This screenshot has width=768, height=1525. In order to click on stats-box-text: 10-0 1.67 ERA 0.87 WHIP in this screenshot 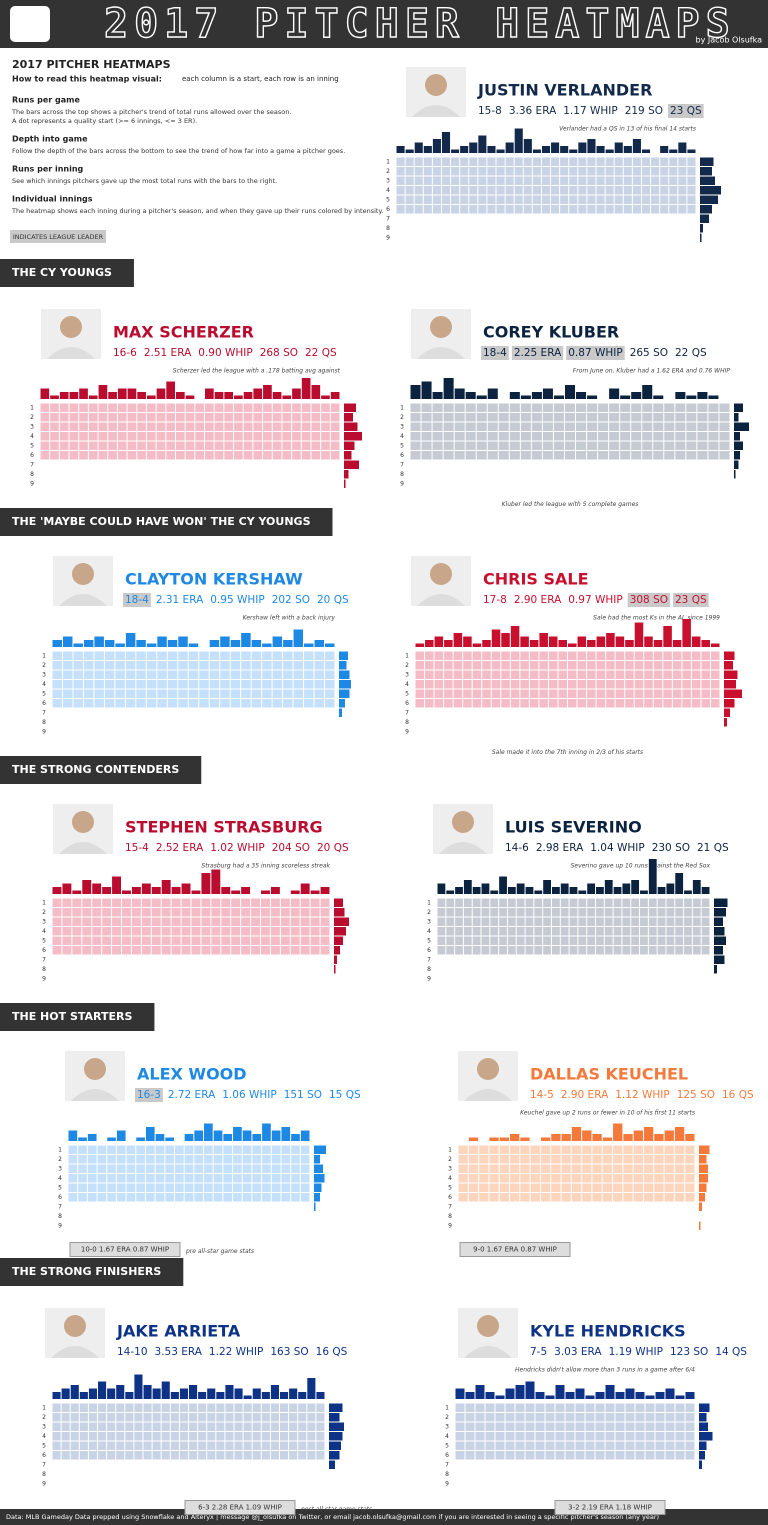, I will do `click(125, 1250)`.